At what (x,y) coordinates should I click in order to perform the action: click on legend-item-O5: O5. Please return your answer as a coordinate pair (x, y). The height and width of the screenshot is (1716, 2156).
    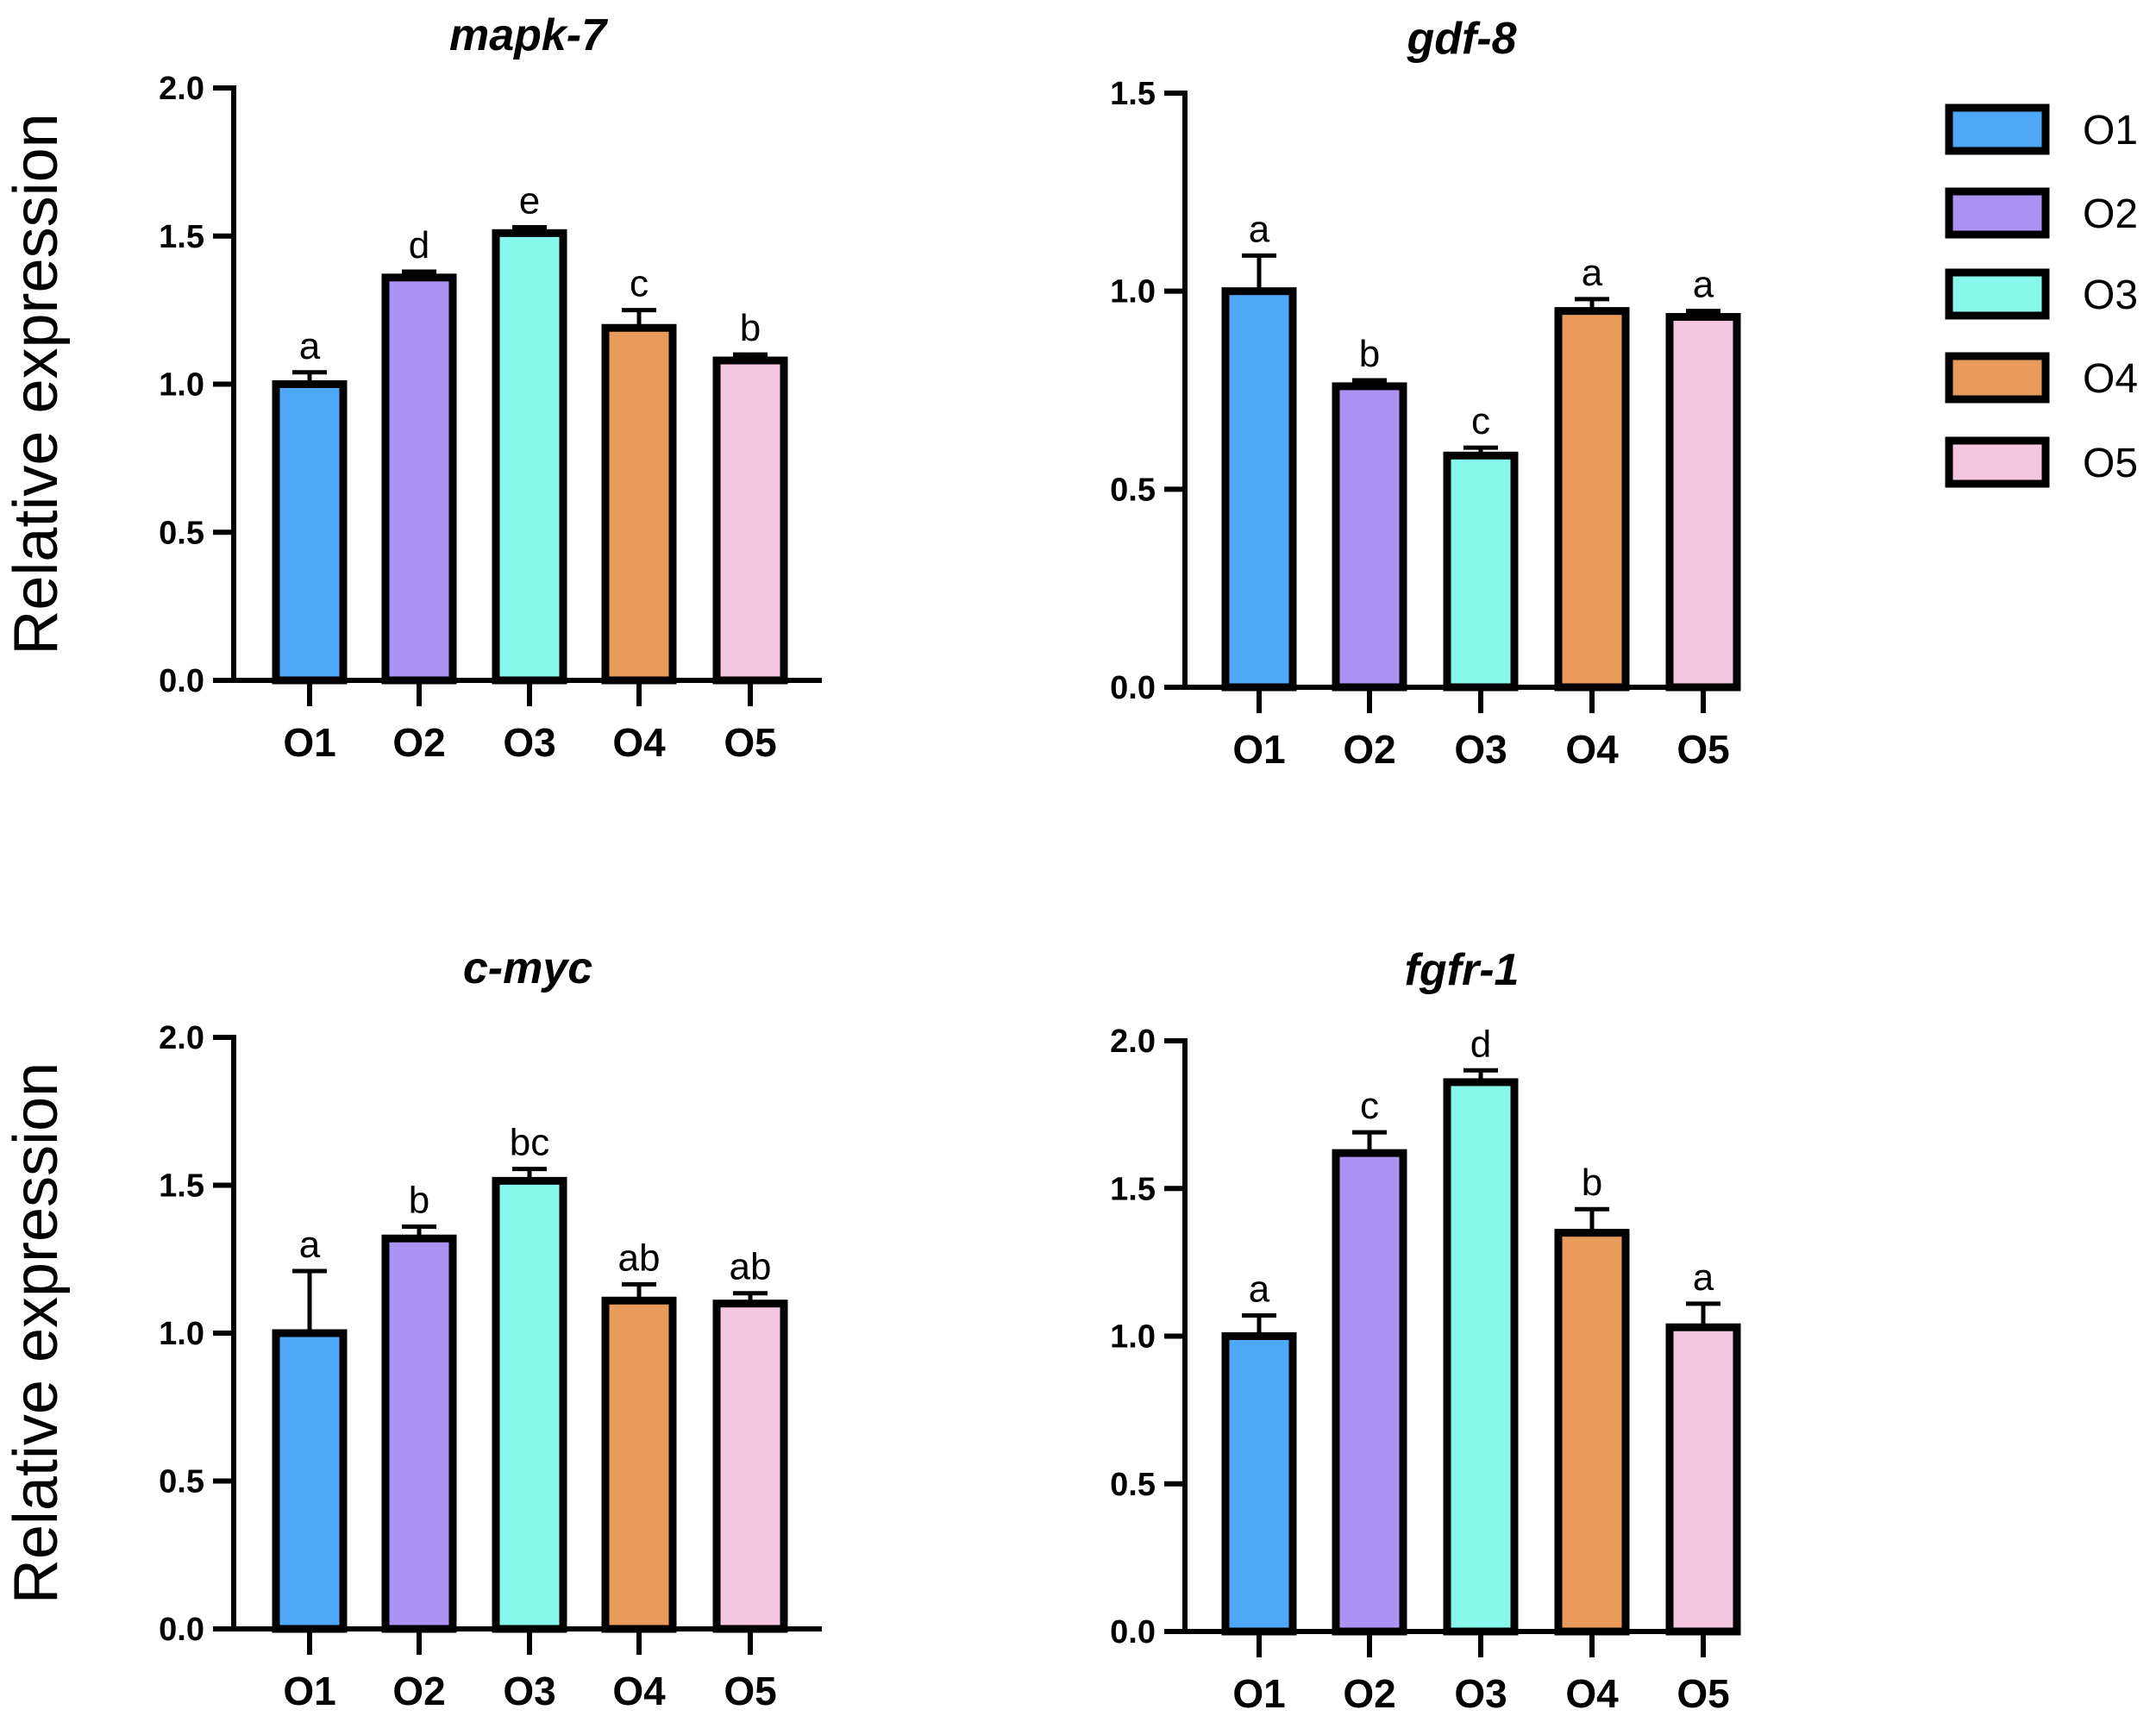
    Looking at the image, I should click on (2041, 462).